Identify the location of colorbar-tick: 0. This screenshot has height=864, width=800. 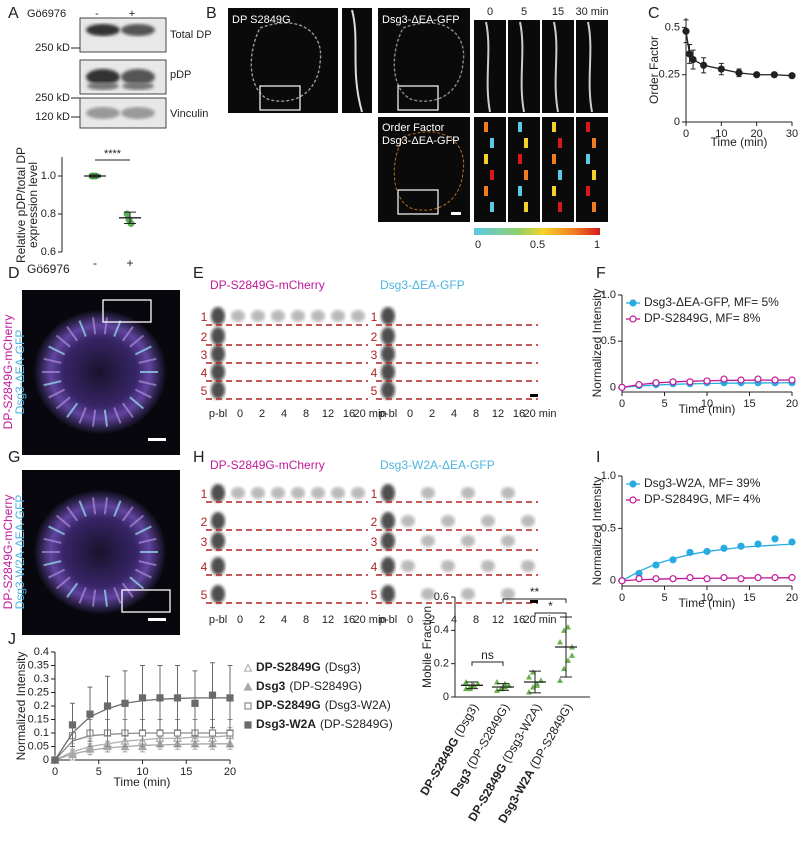
(478, 245).